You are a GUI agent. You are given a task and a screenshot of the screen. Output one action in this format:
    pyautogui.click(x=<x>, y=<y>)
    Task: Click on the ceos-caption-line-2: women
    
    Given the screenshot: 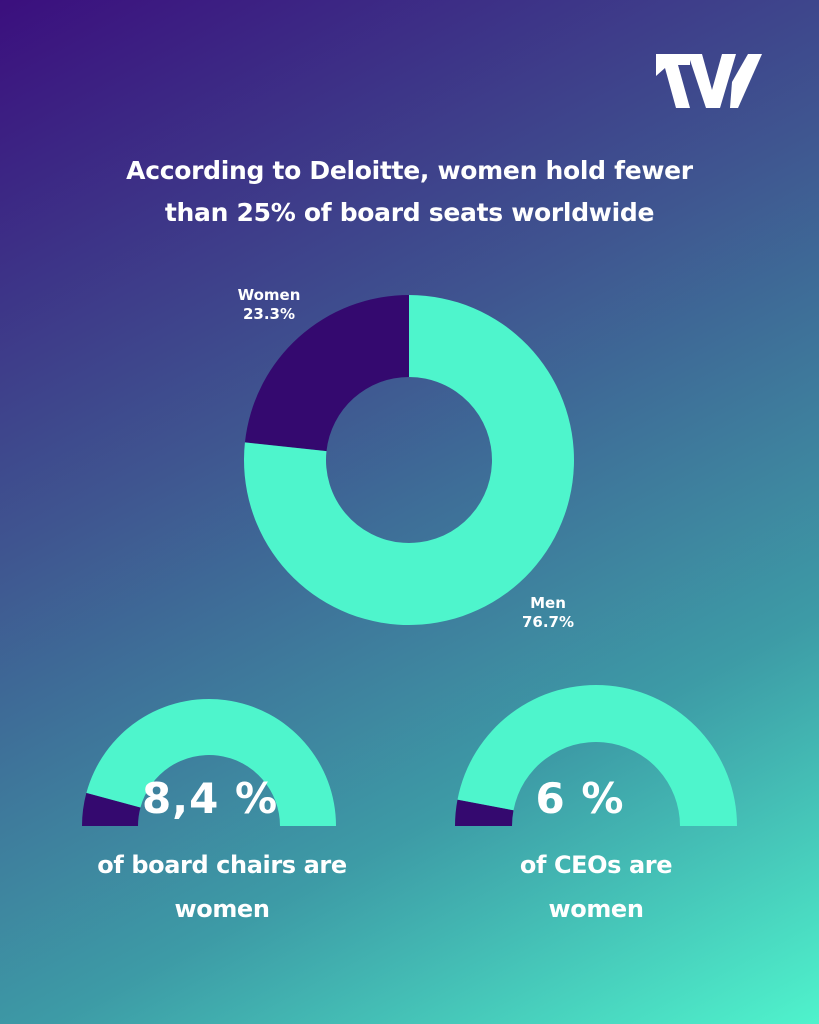 What is the action you would take?
    pyautogui.click(x=596, y=909)
    